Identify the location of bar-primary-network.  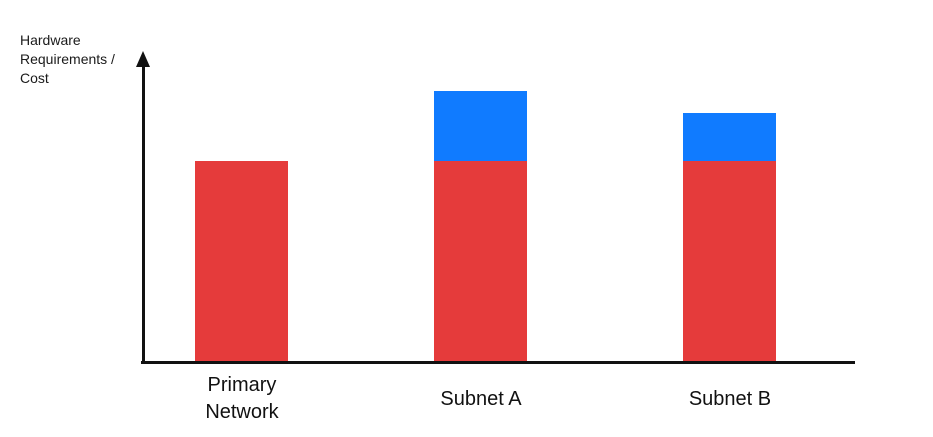
(241, 261).